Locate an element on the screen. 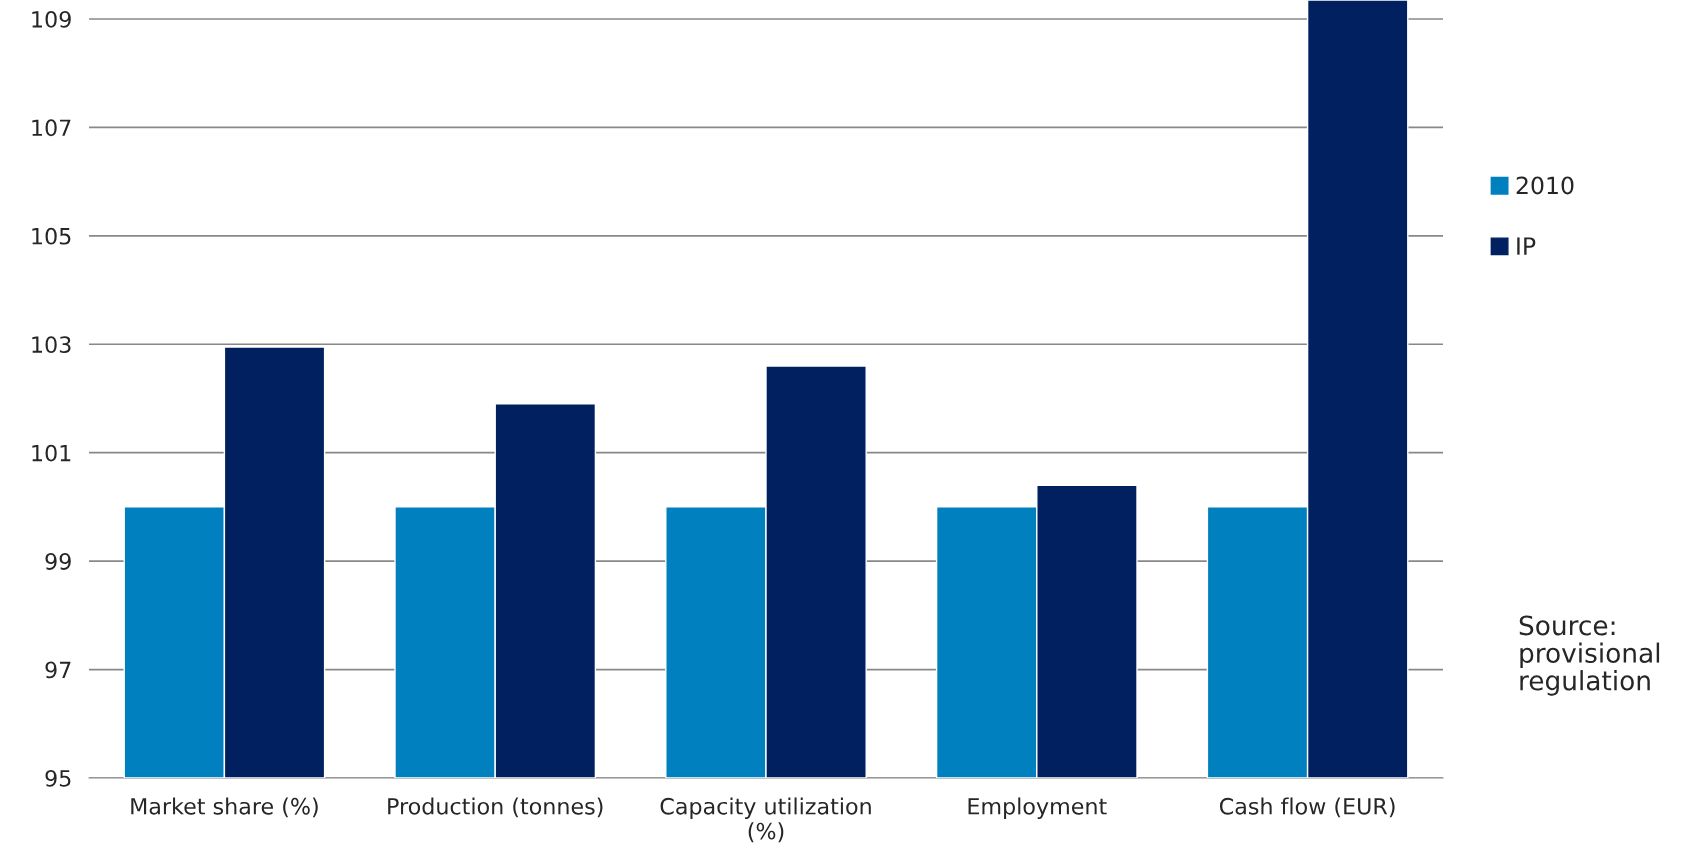 This screenshot has height=861, width=1706. y-tick-label: 101 is located at coordinates (51, 453).